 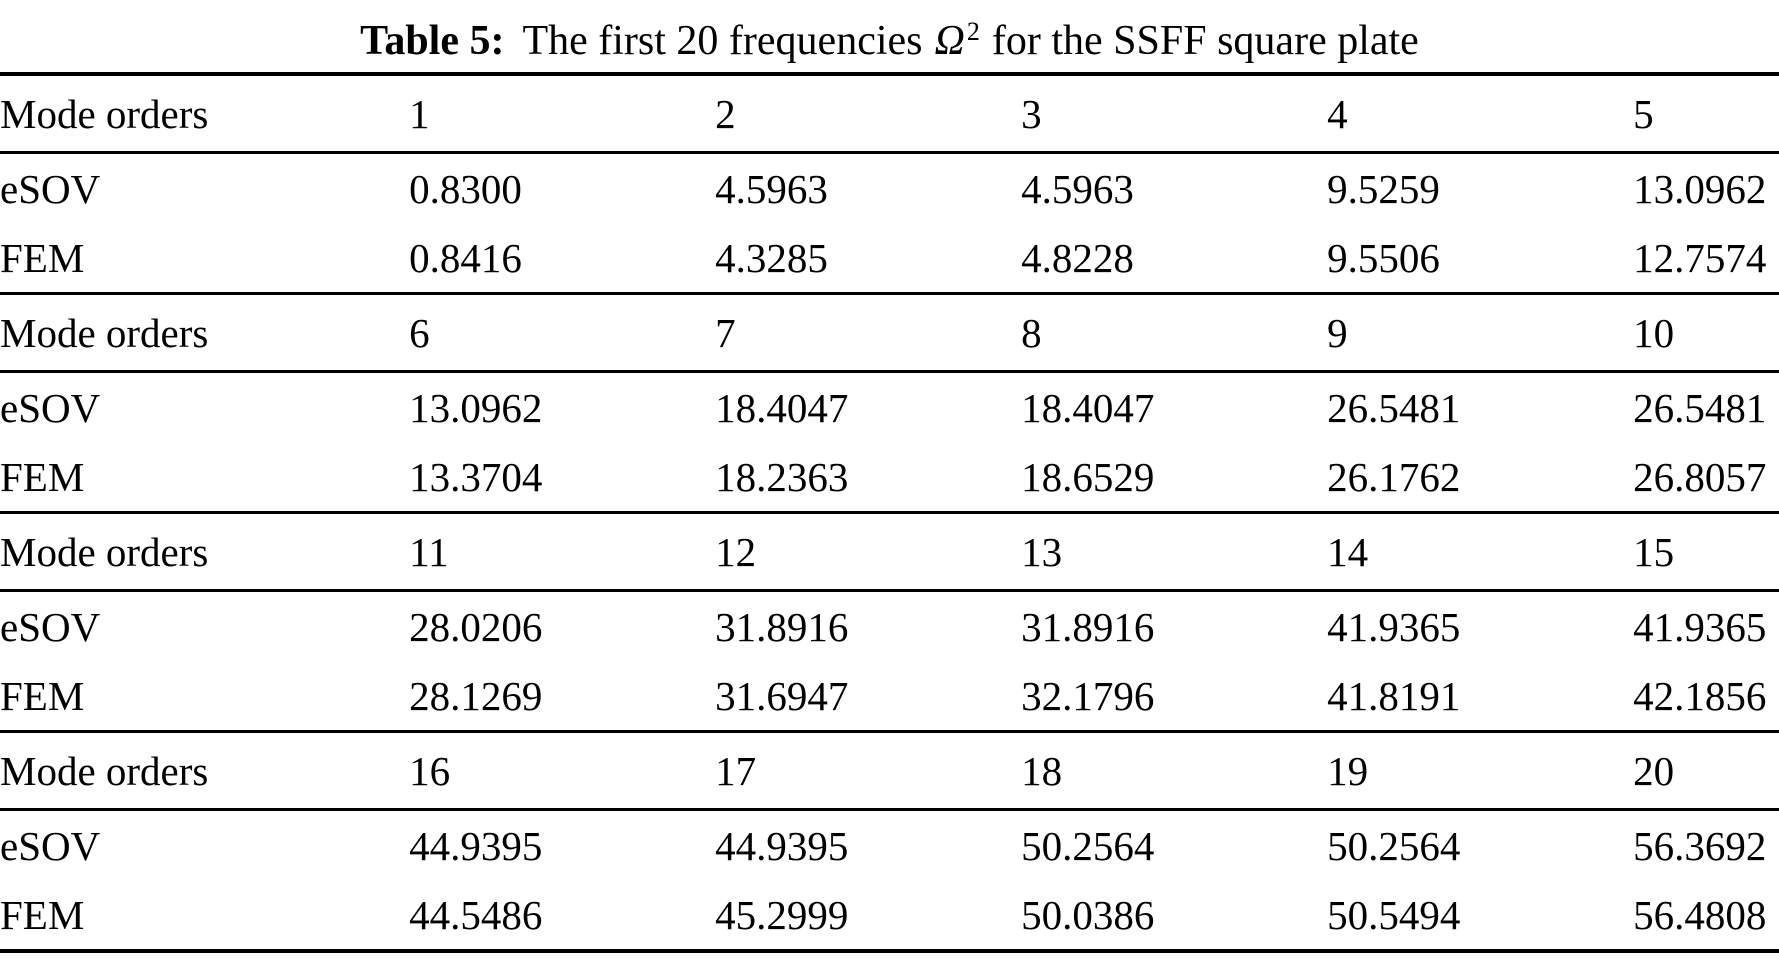 I want to click on frequency-cell: 9.5259, so click(x=1383, y=188).